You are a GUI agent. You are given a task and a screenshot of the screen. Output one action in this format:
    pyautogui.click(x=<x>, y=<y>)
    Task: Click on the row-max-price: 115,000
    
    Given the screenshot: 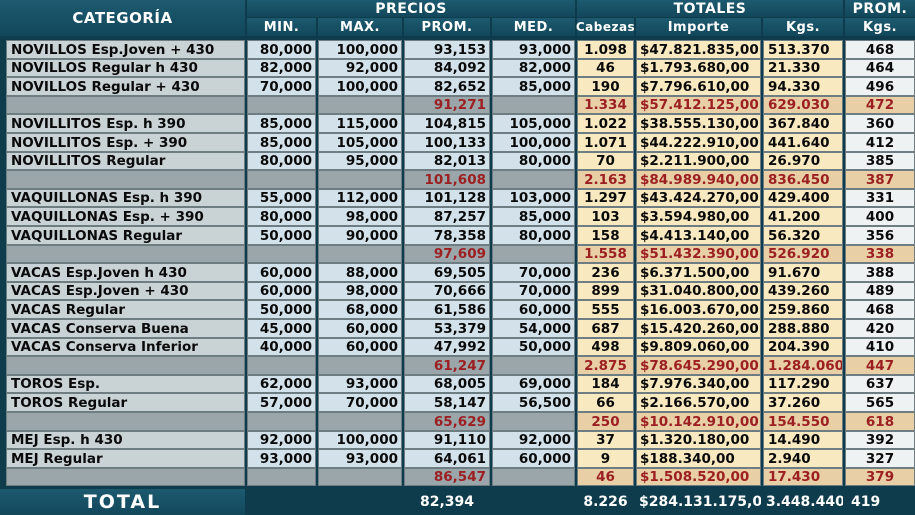 What is the action you would take?
    pyautogui.click(x=360, y=123)
    